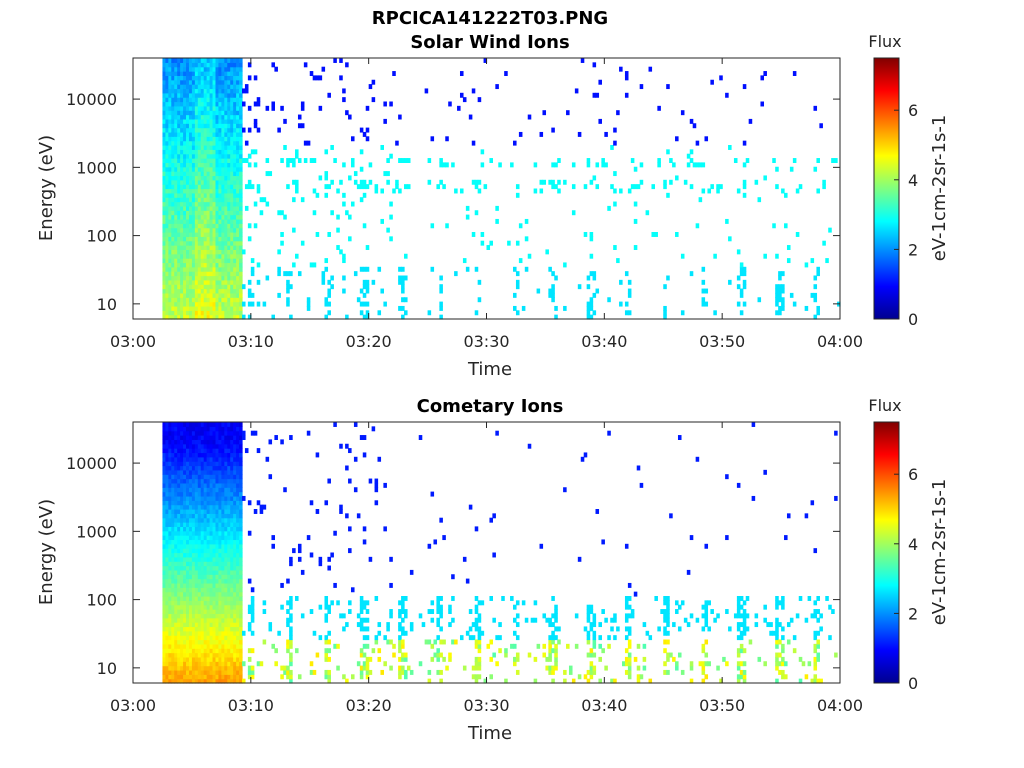  Describe the element at coordinates (884, 405) in the screenshot. I see `colorbar-title: Flux` at that location.